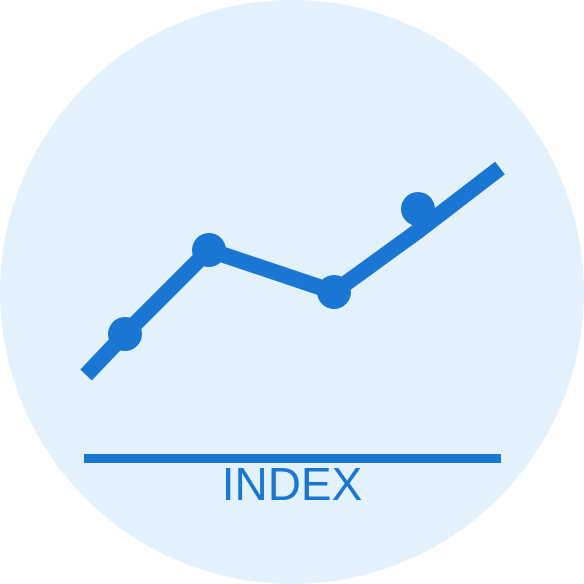 The height and width of the screenshot is (584, 584). I want to click on baseline, so click(292, 458).